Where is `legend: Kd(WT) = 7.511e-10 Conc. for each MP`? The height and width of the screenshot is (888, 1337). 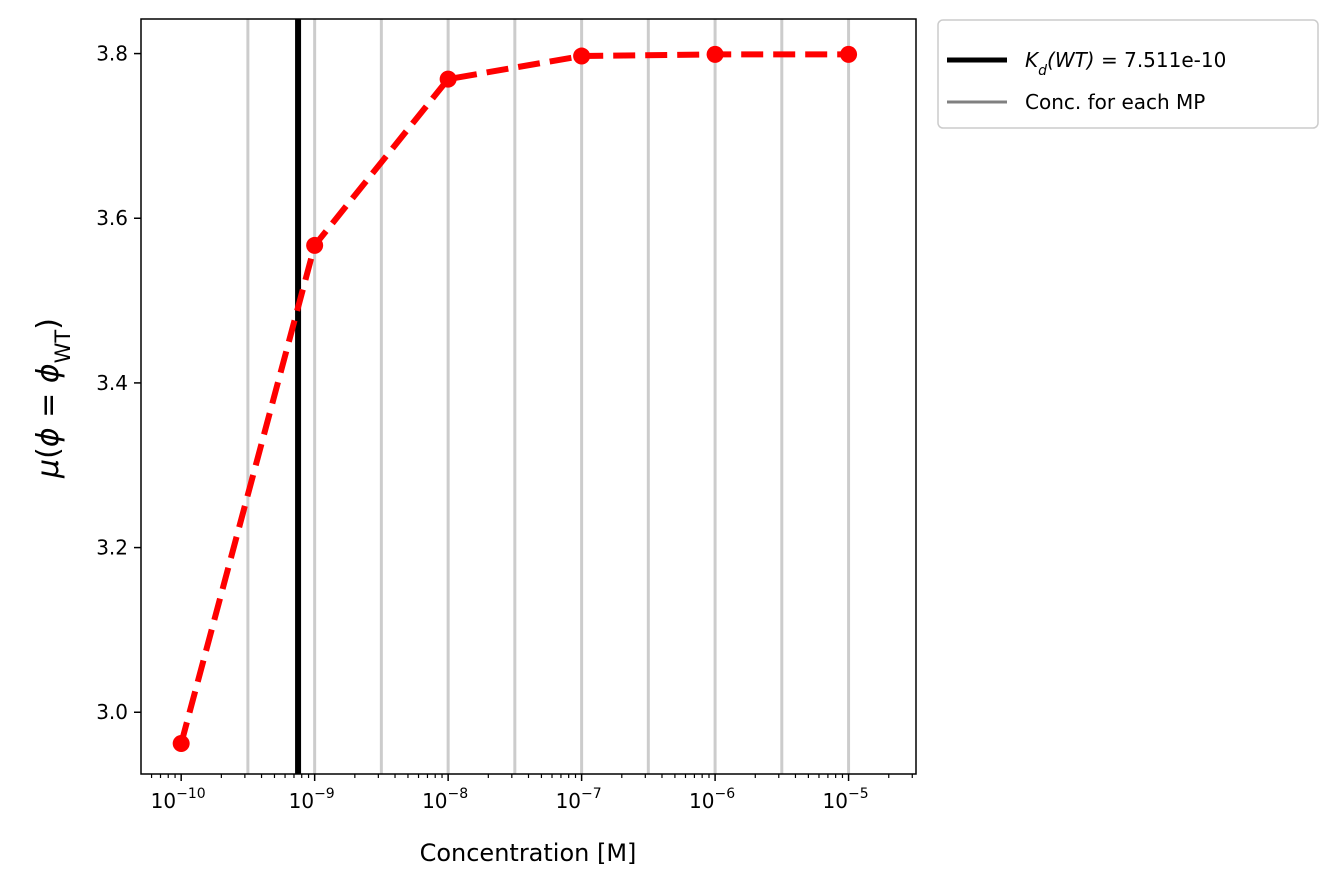 legend: Kd(WT) = 7.511e-10 Conc. for each MP is located at coordinates (1128, 74).